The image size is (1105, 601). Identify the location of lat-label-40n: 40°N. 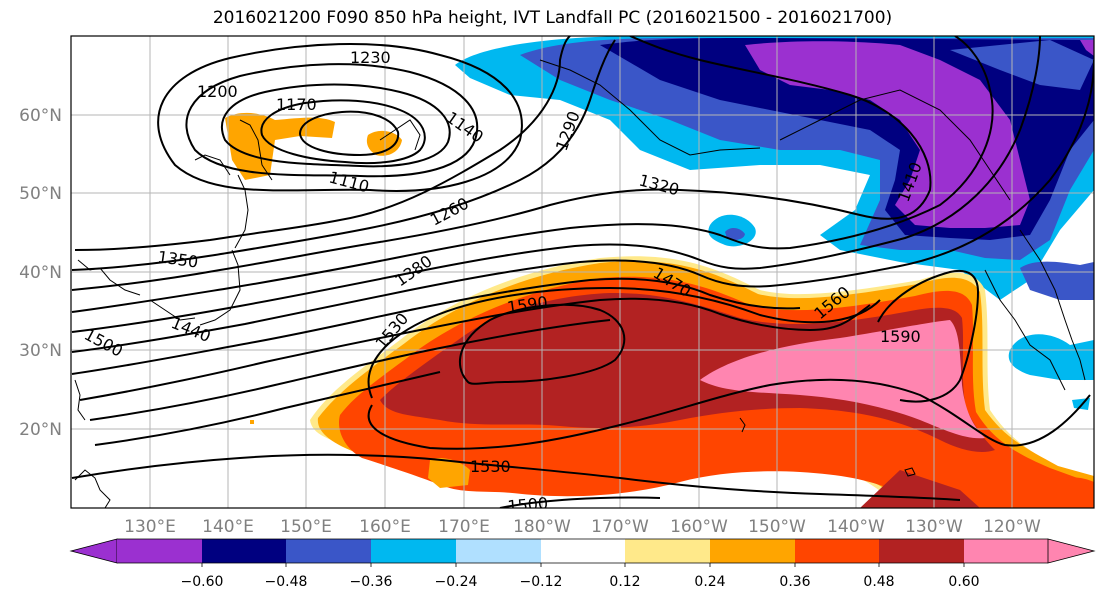
(40, 273).